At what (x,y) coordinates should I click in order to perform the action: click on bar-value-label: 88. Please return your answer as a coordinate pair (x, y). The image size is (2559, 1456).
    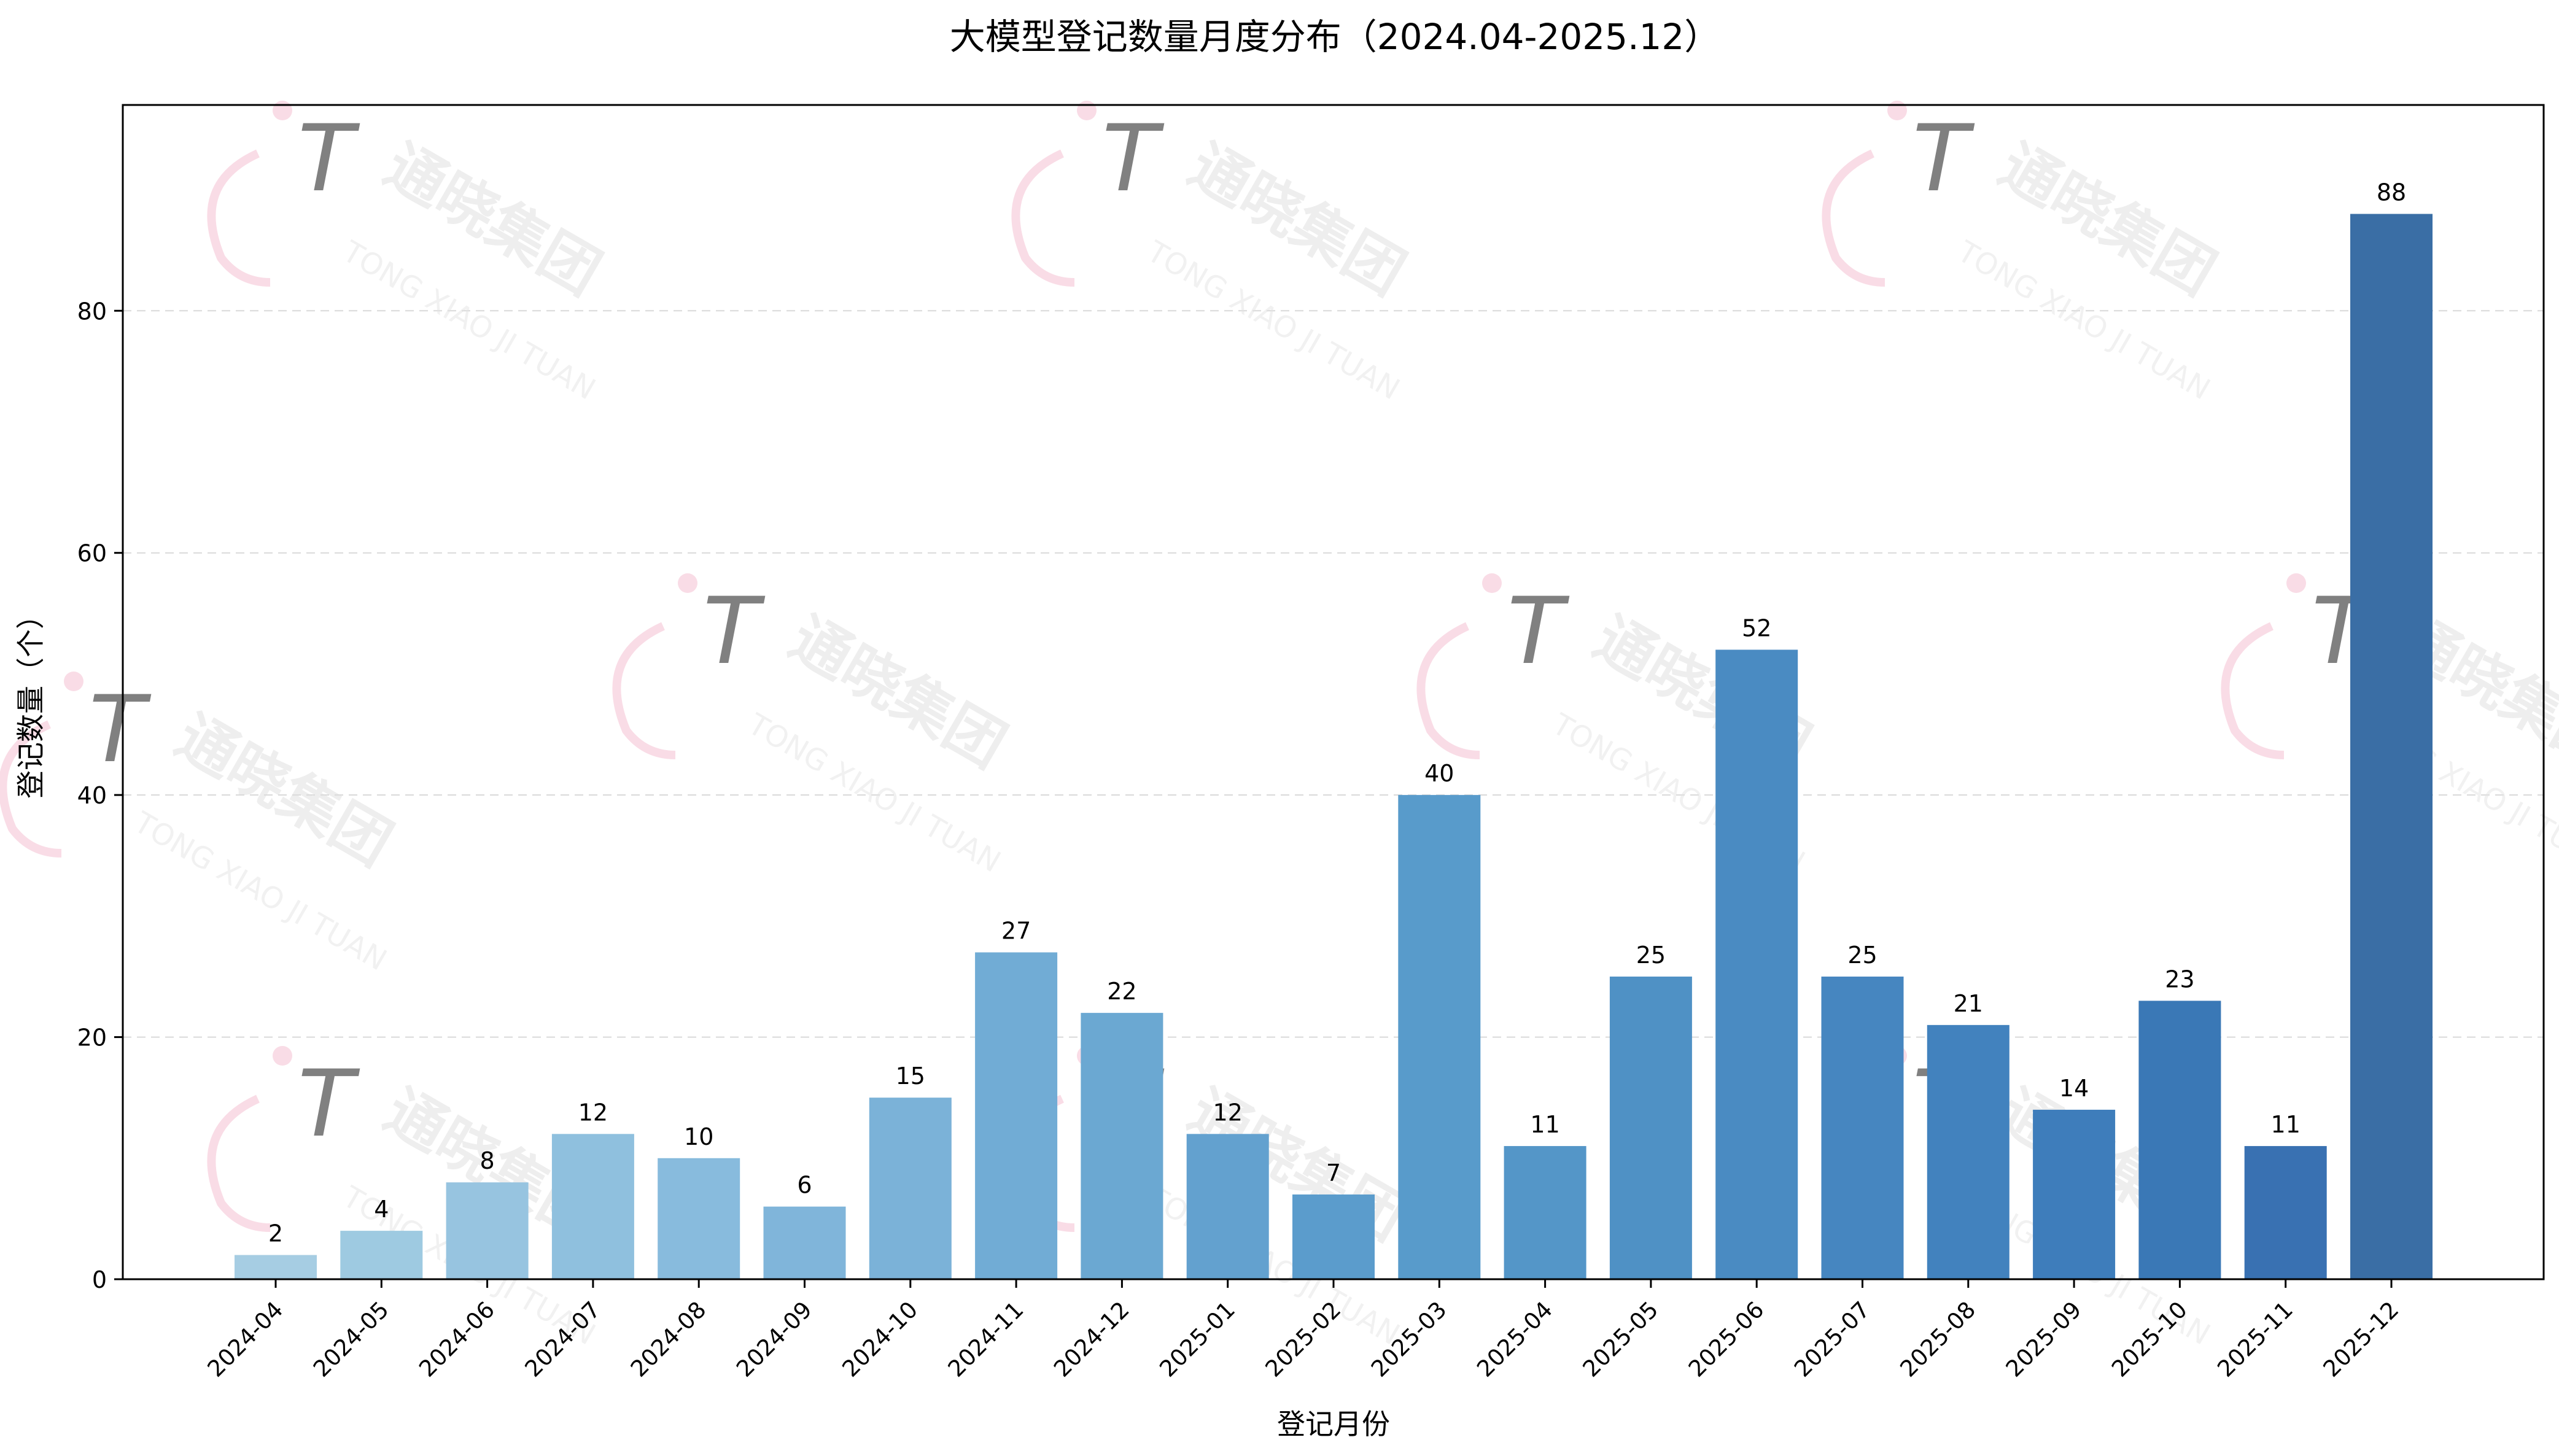
    Looking at the image, I should click on (2391, 192).